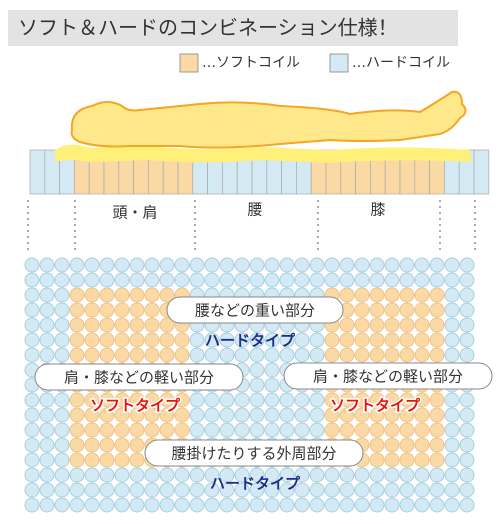 The image size is (500, 524). I want to click on comfort-layer, so click(263, 153).